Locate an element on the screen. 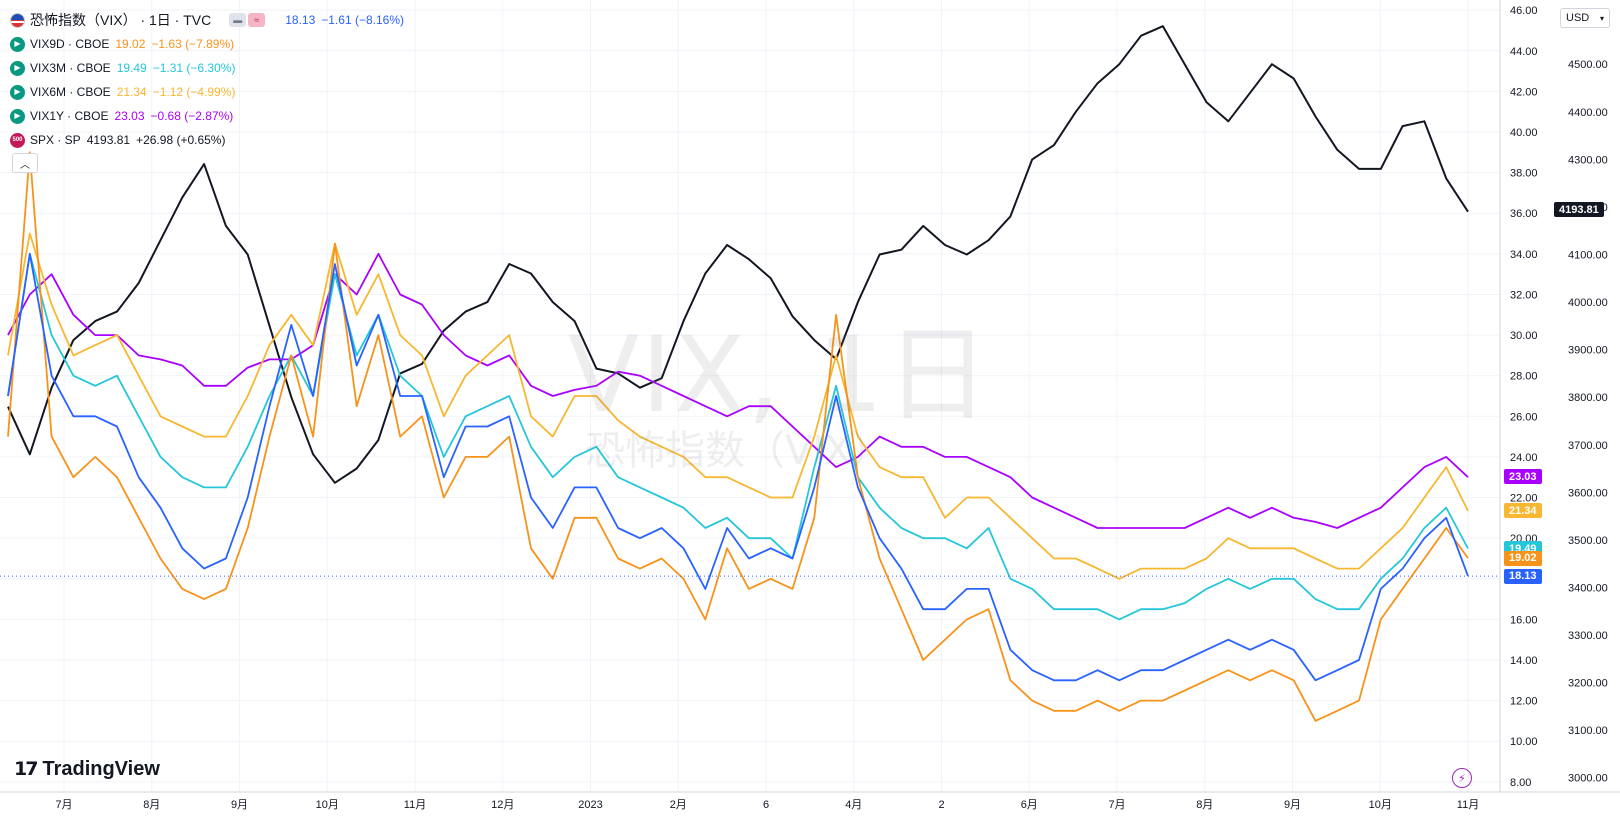  x-tick-label: 2023 is located at coordinates (590, 805).